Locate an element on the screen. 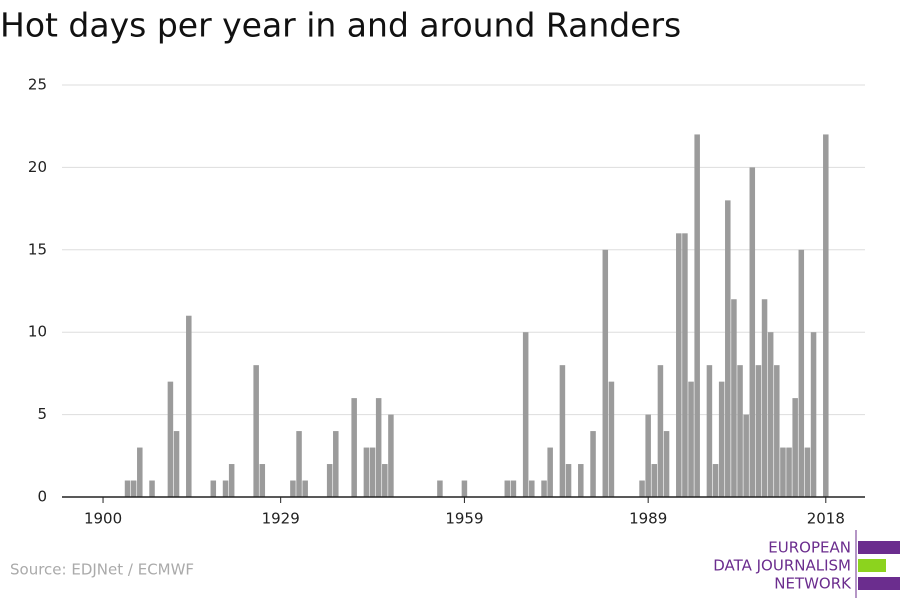  y-tick-label: 15 is located at coordinates (37, 249).